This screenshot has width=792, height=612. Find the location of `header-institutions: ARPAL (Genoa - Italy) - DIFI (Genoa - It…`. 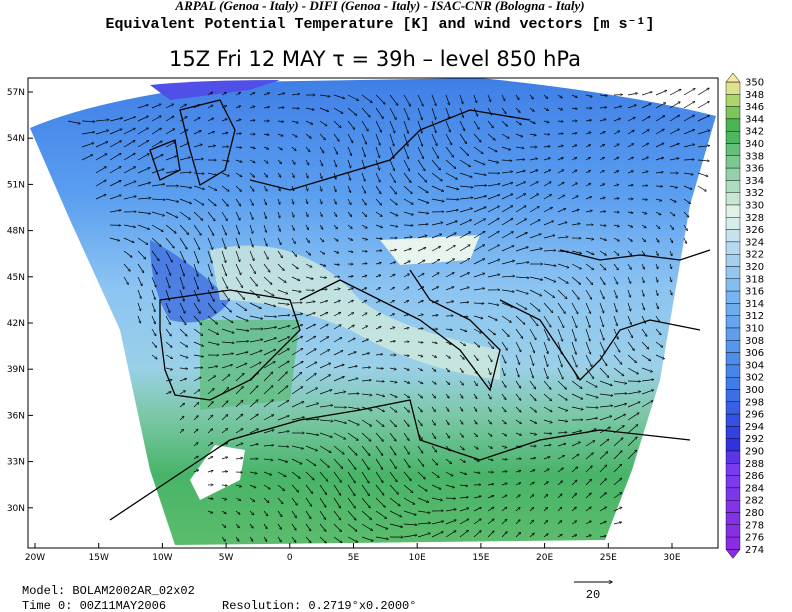

header-institutions: ARPAL (Genoa - Italy) - DIFI (Genoa - It… is located at coordinates (379, 6).